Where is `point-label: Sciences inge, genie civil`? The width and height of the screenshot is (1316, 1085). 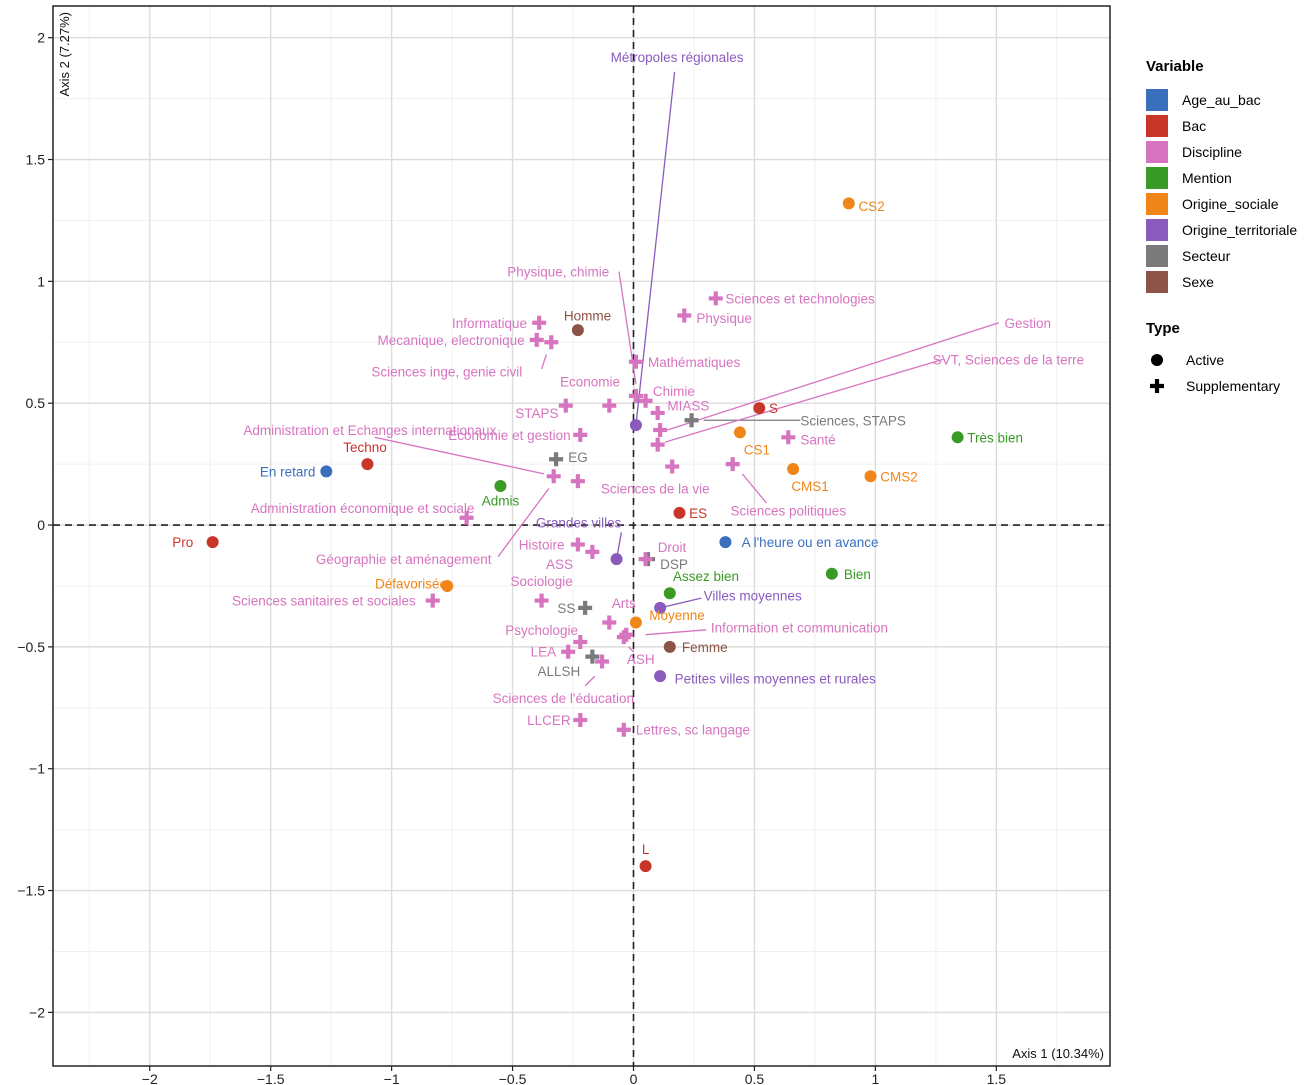
point-label: Sciences inge, genie civil is located at coordinates (446, 372).